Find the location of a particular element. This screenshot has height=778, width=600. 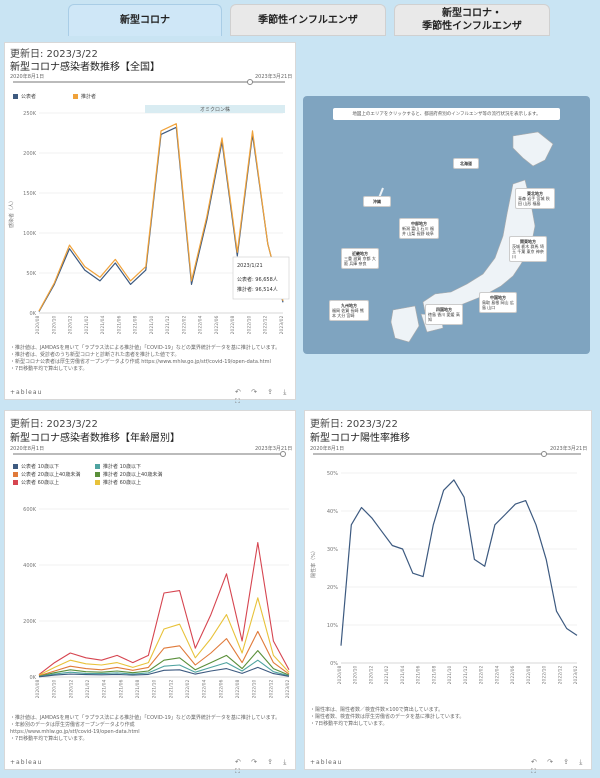

y-tick-label: 100K is located at coordinates (30, 234).